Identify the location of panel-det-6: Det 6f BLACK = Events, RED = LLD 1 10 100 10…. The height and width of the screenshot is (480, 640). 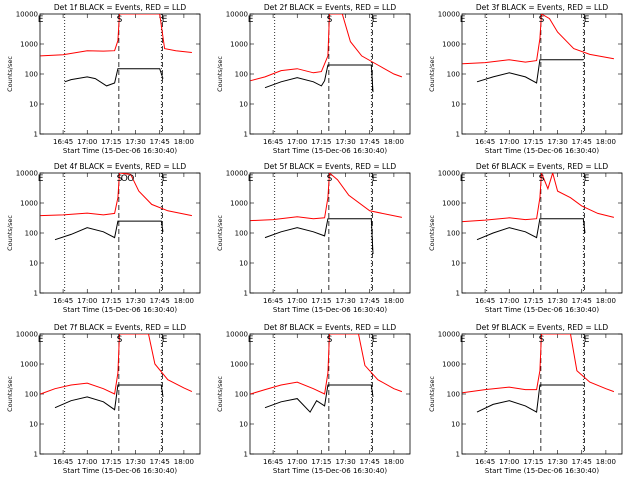
(525, 238).